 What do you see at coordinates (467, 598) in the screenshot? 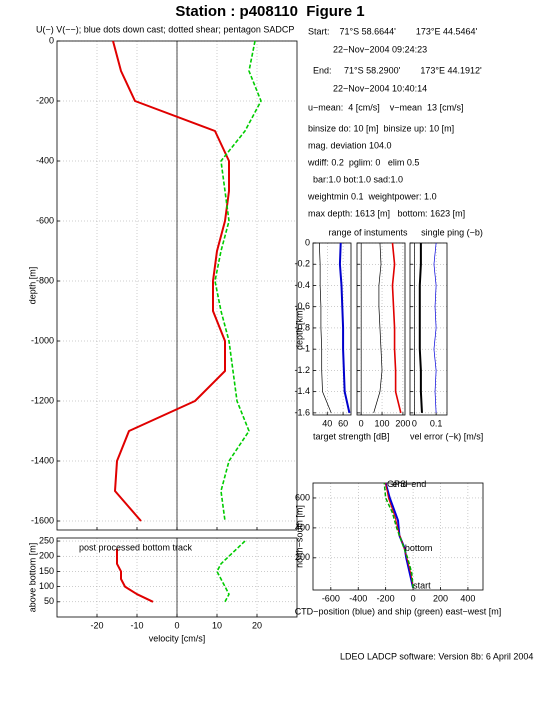
I see `x-tick-label: 400` at bounding box center [467, 598].